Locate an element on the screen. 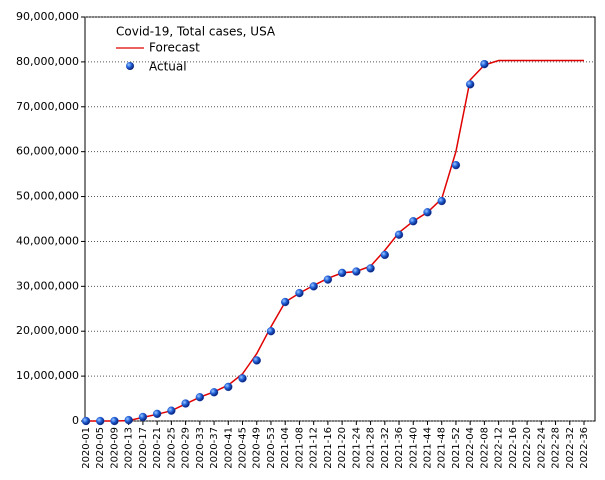 The width and height of the screenshot is (605, 480). x-tick-label: 2021-52 is located at coordinates (456, 448).